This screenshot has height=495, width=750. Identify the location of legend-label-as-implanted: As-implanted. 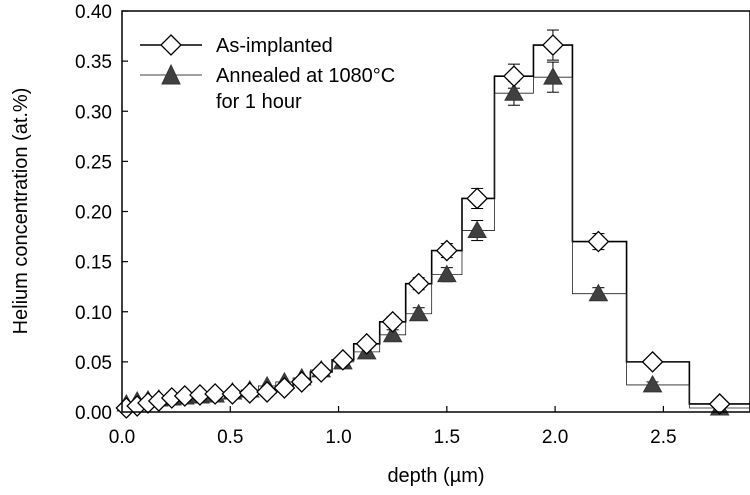
(274, 46).